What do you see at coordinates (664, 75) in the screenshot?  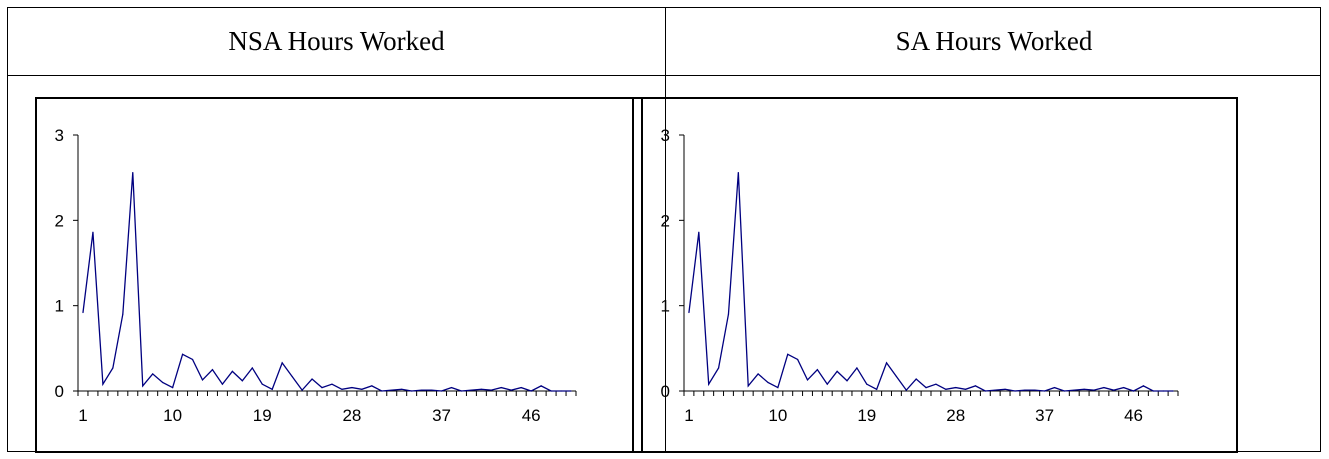 I see `header-divider` at bounding box center [664, 75].